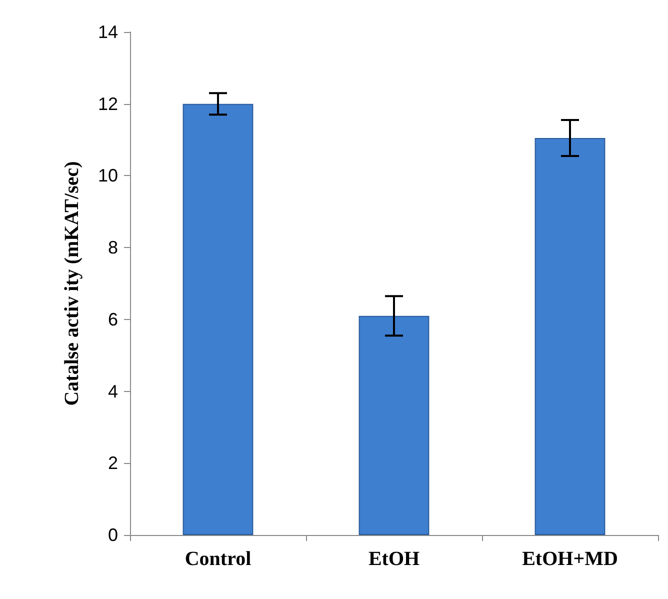 Image resolution: width=668 pixels, height=599 pixels. What do you see at coordinates (394, 559) in the screenshot?
I see `x-tick-label: EtOH` at bounding box center [394, 559].